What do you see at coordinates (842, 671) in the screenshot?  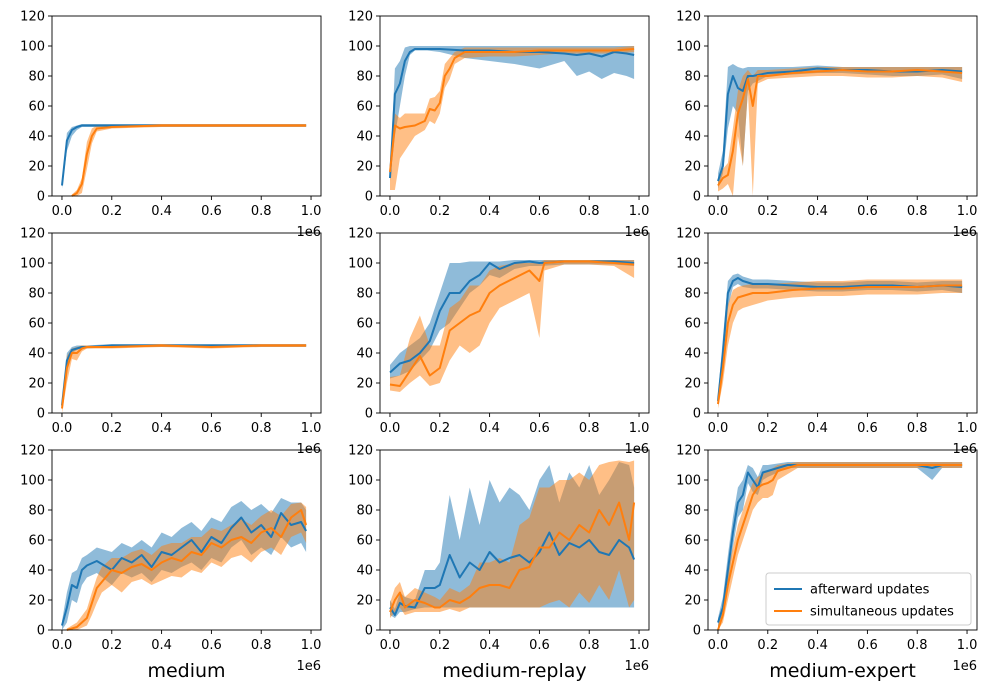 I see `column-title-medium-expert: medium-expert` at bounding box center [842, 671].